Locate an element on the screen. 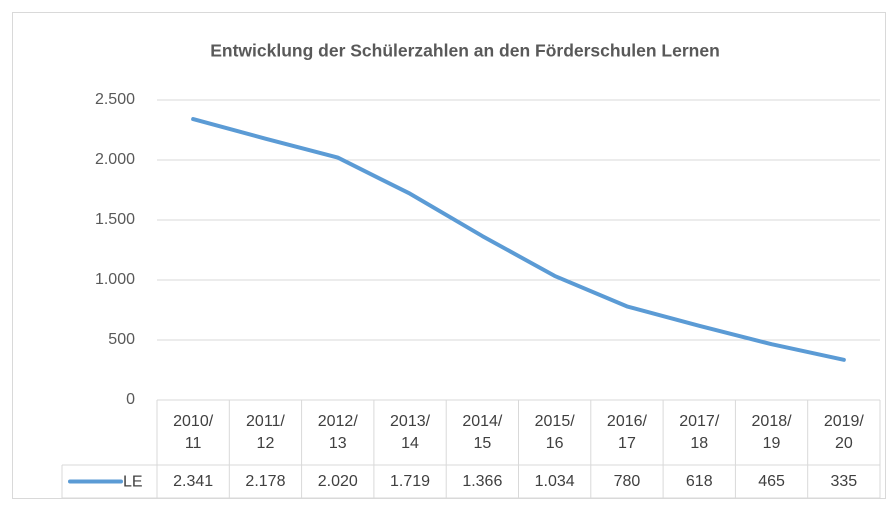 This screenshot has width=894, height=510. y-tick-label: 2.000 is located at coordinates (115, 159).